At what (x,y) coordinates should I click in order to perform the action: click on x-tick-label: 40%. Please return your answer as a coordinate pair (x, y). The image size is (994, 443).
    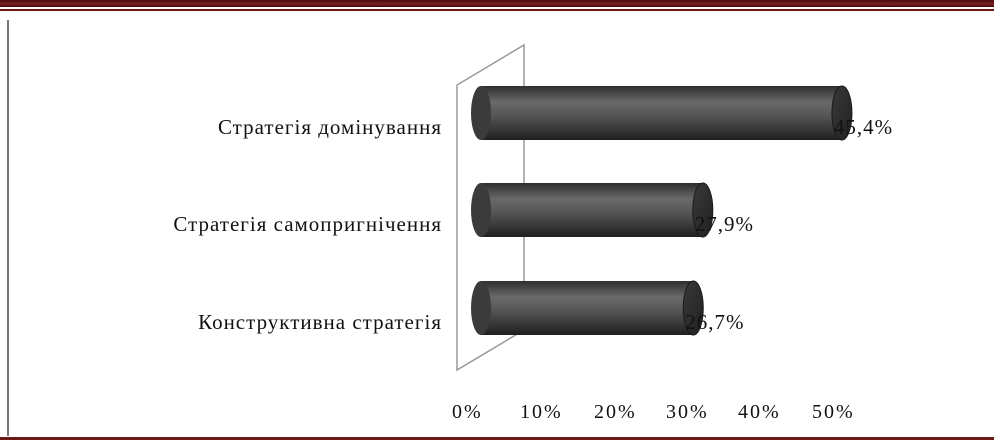
    Looking at the image, I should click on (759, 412).